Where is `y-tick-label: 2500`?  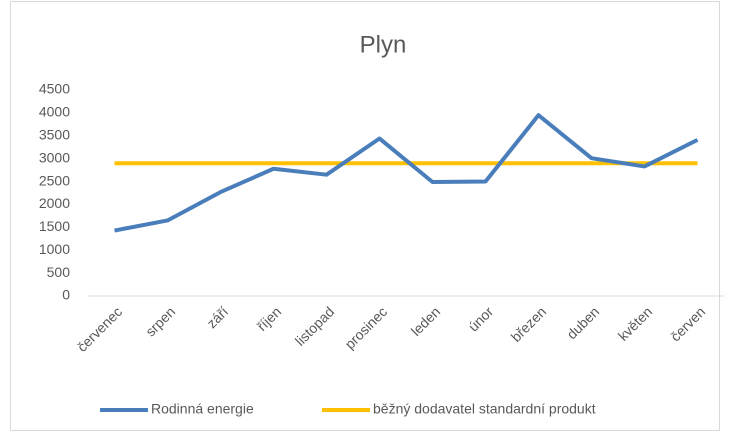 y-tick-label: 2500 is located at coordinates (54, 180).